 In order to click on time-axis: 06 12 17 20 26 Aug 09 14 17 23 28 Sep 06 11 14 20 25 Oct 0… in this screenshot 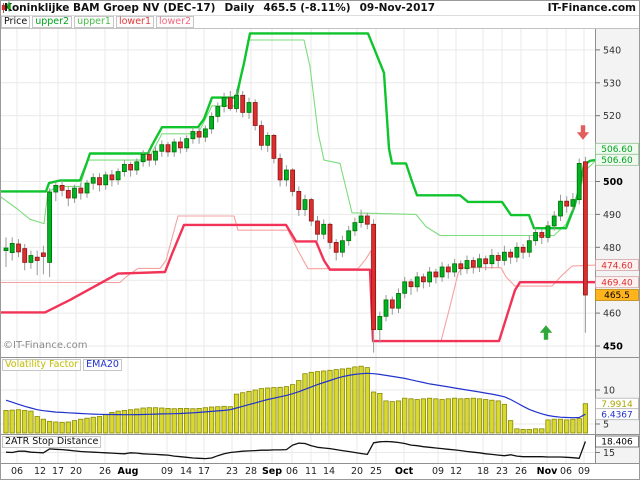, I will do `click(320, 472)`.